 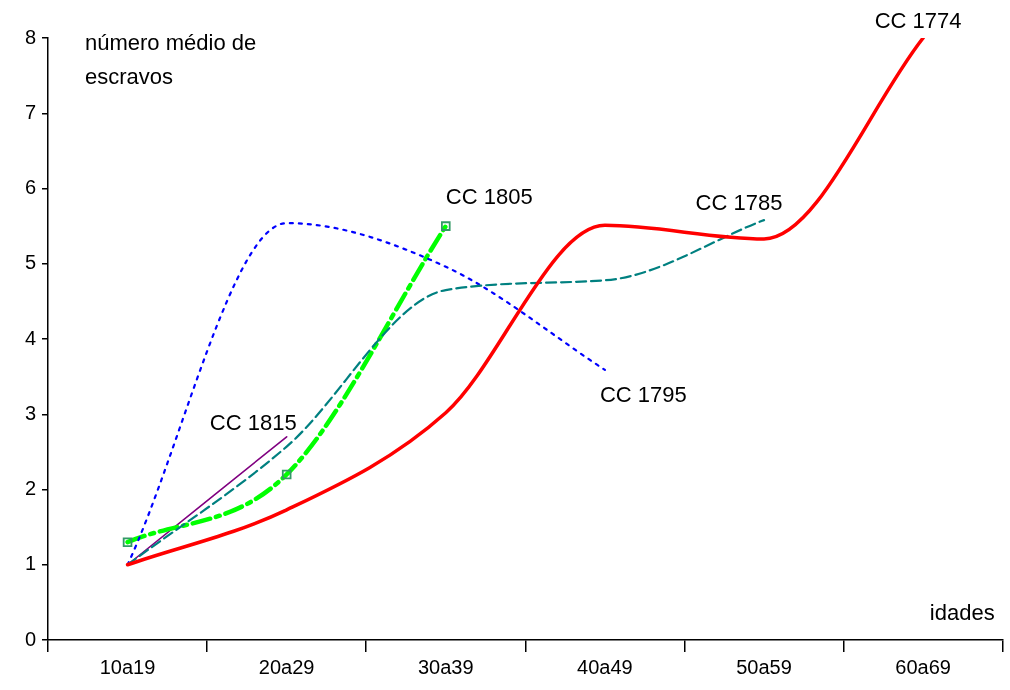 What do you see at coordinates (739, 203) in the screenshot?
I see `series-label: CC 1785` at bounding box center [739, 203].